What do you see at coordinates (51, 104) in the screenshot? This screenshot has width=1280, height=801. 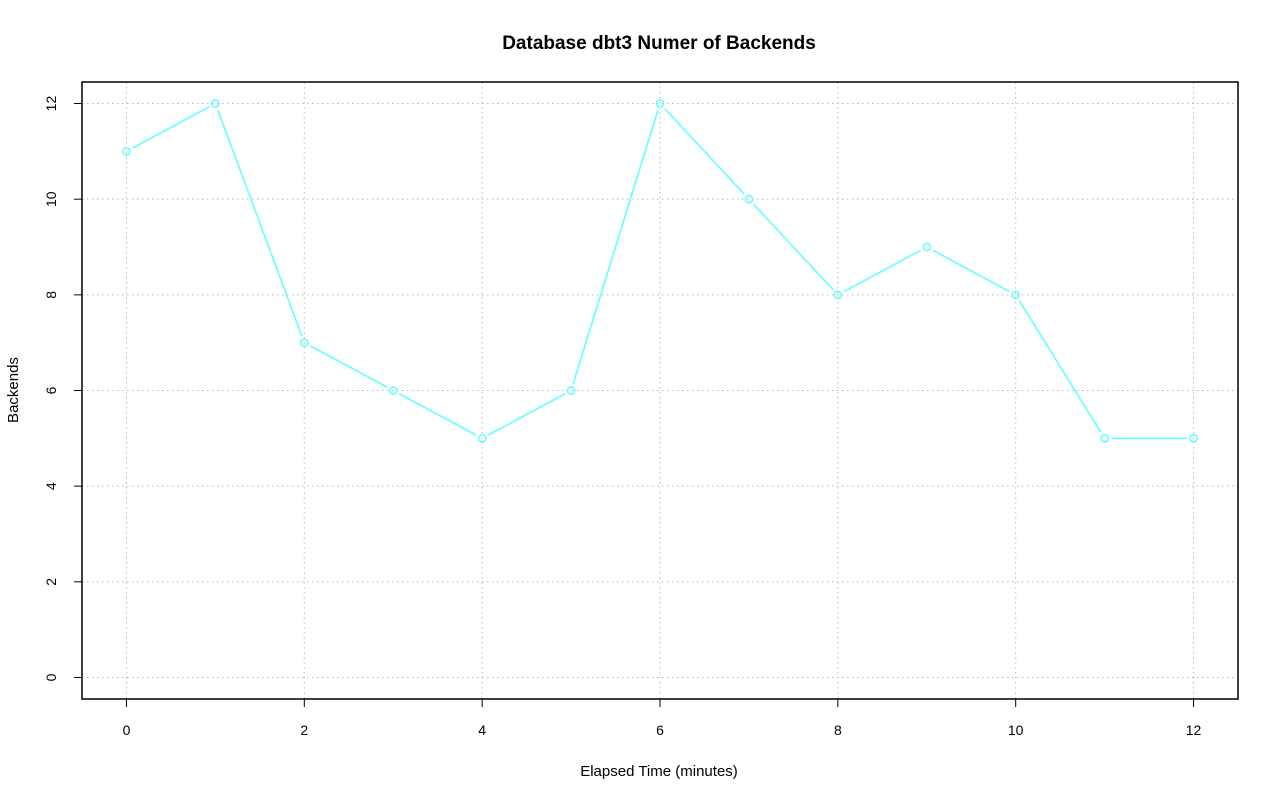 I see `y-tick-label: 12` at bounding box center [51, 104].